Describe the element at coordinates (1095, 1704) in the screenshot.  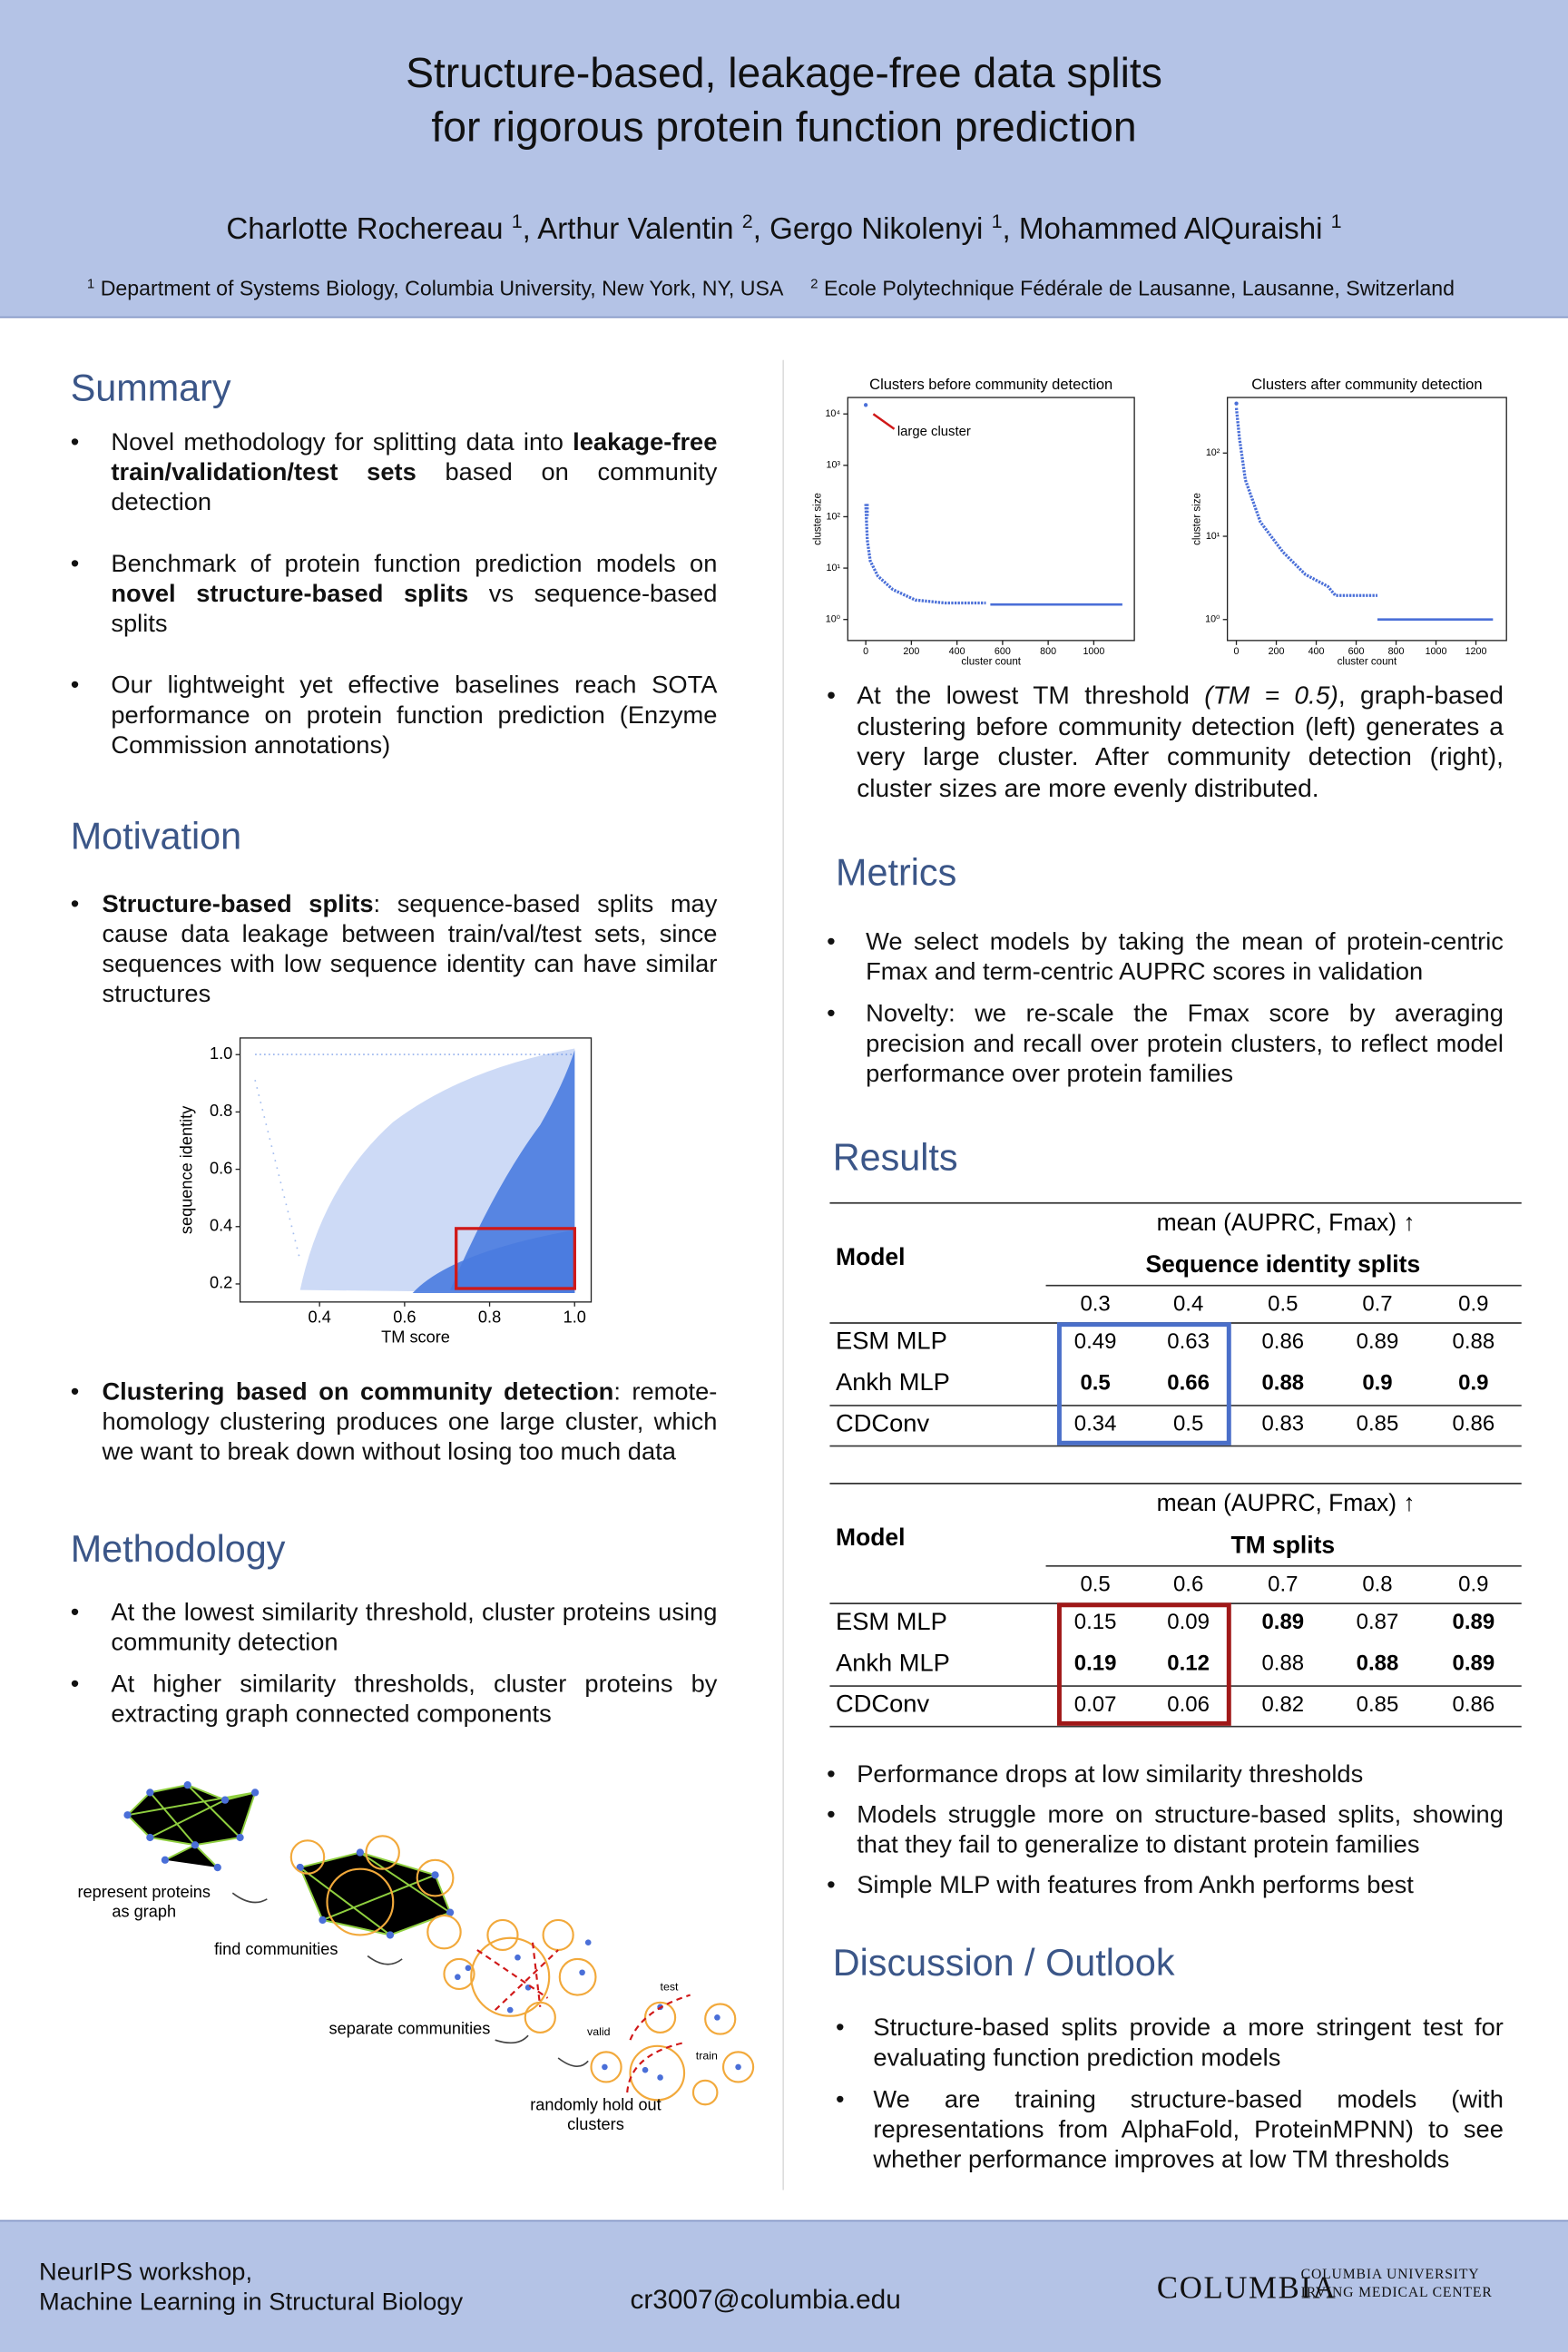
I see `cell: 0.07` at that location.